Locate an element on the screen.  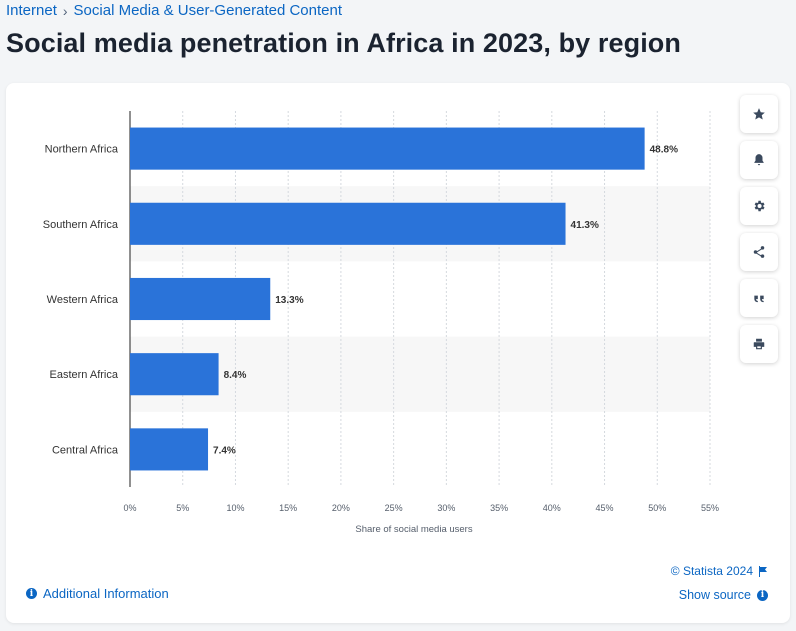
share-button is located at coordinates (759, 252).